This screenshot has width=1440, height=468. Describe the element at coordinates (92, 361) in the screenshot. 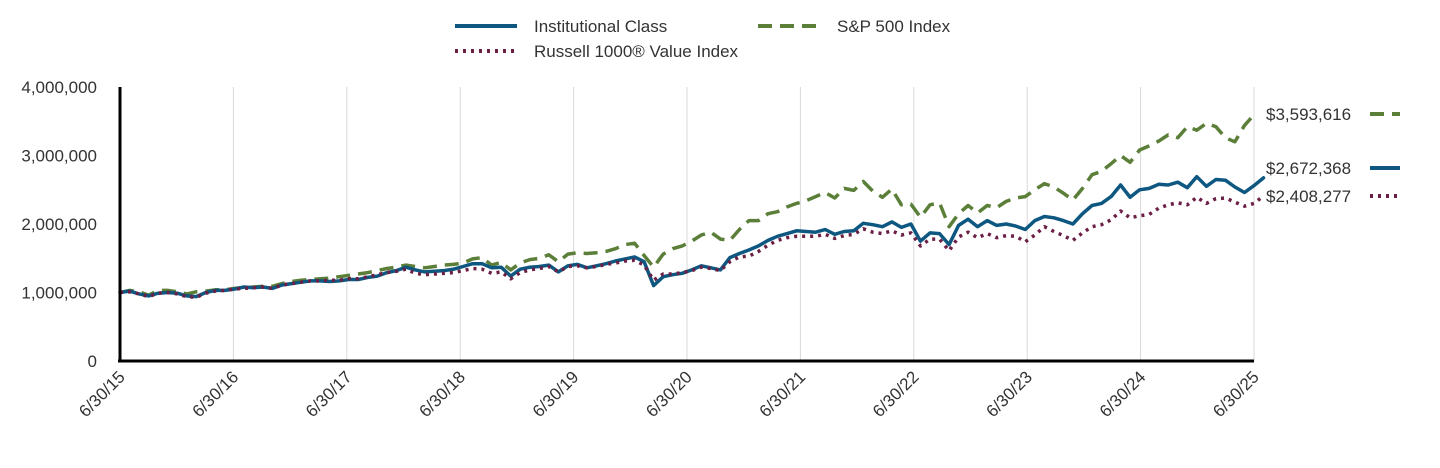

I see `y-tick-label: 0` at that location.